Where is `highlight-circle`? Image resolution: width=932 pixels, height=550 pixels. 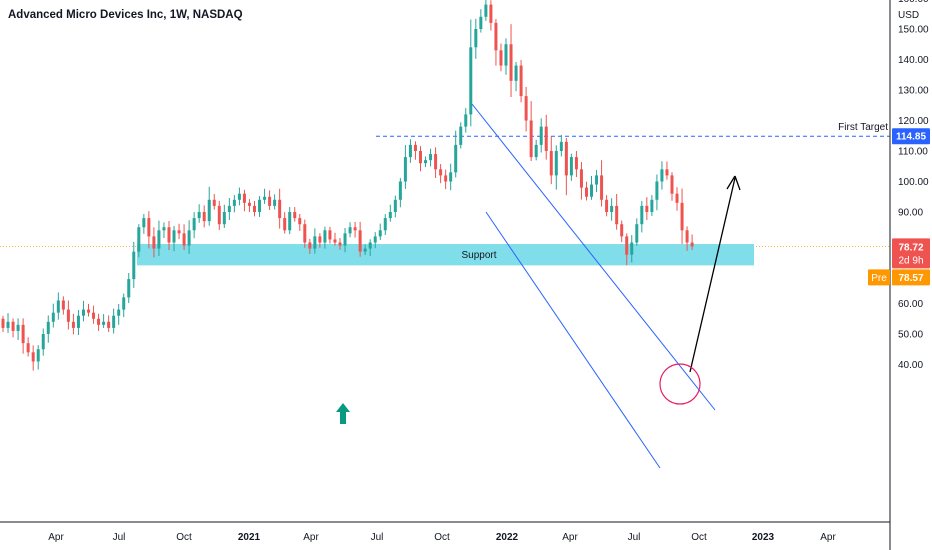
highlight-circle is located at coordinates (680, 384).